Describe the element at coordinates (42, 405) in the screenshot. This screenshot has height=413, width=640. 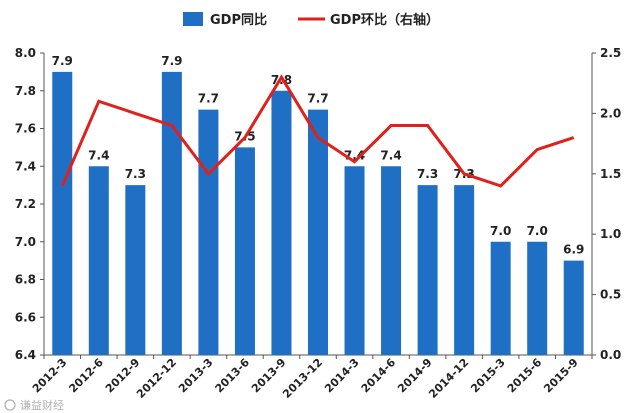
I see `watermark-text: 谦益财经` at that location.